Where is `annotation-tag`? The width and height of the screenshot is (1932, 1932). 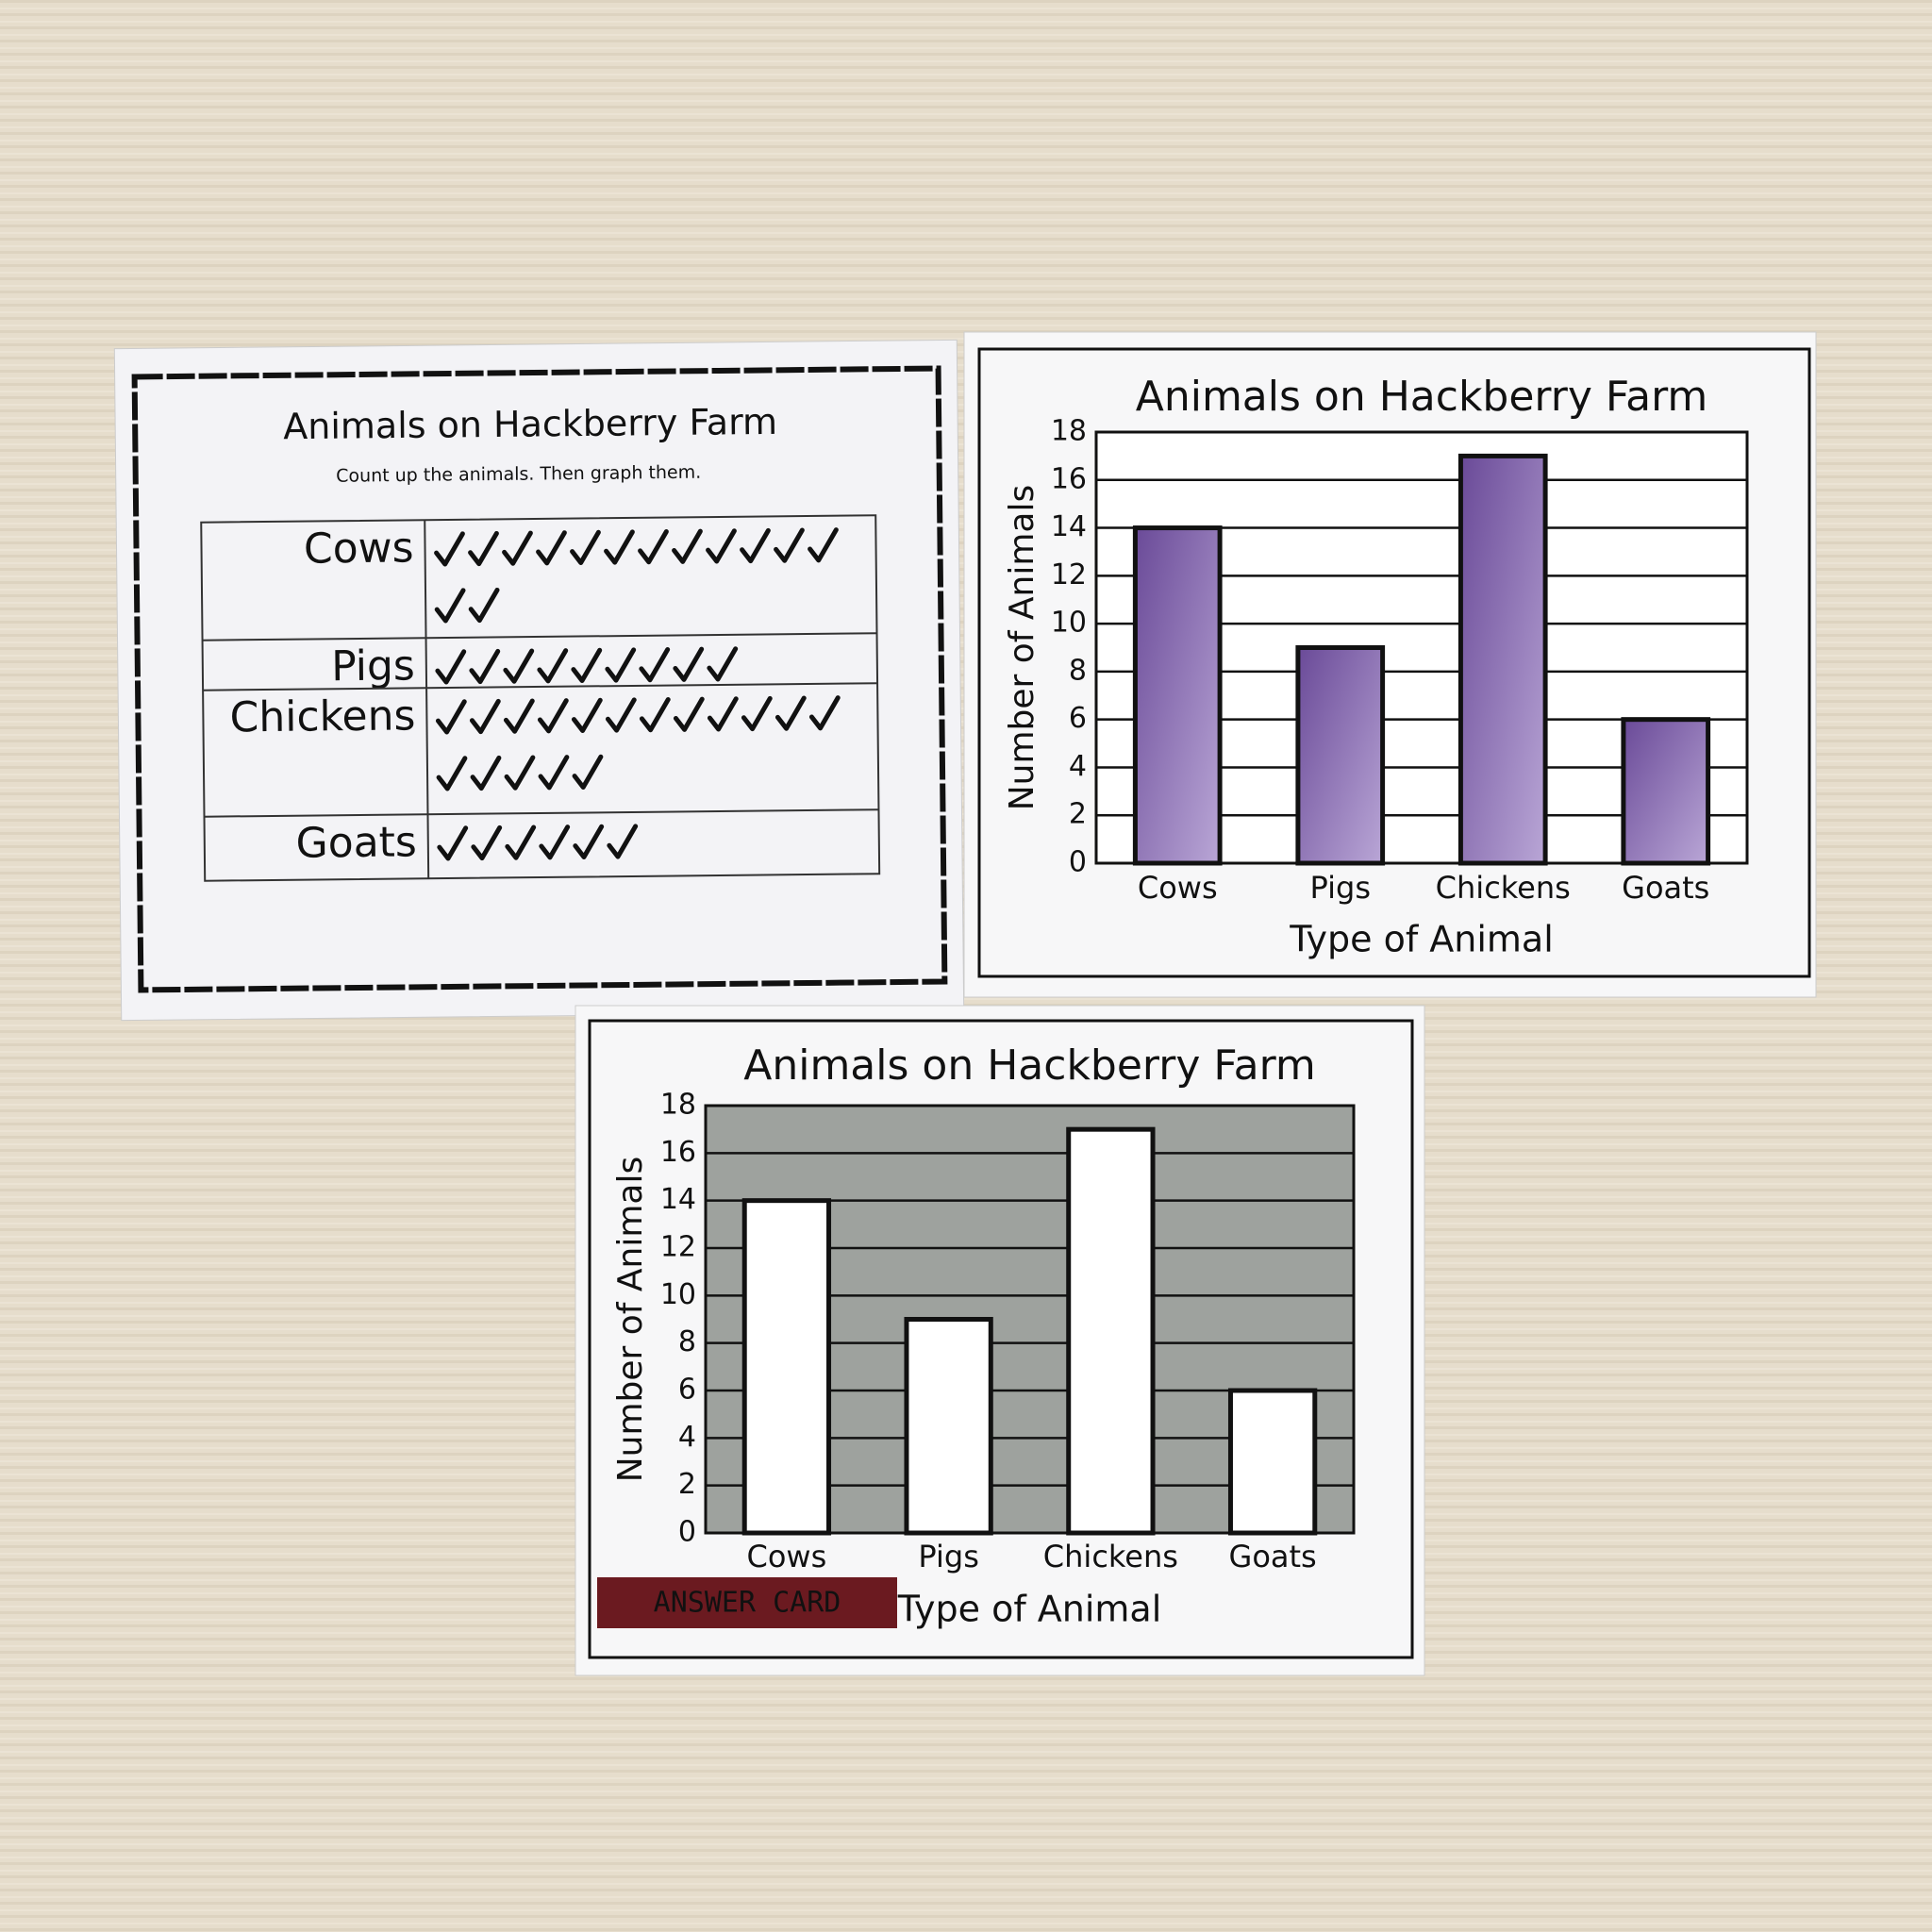 annotation-tag is located at coordinates (747, 1603).